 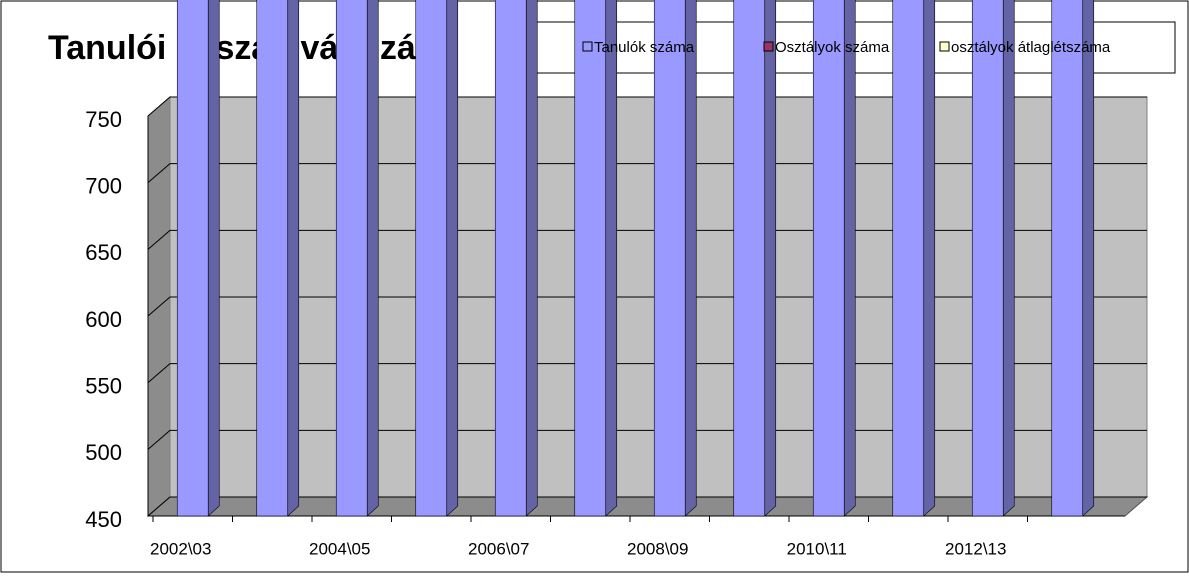 What do you see at coordinates (103, 119) in the screenshot?
I see `y-tick-label: 750` at bounding box center [103, 119].